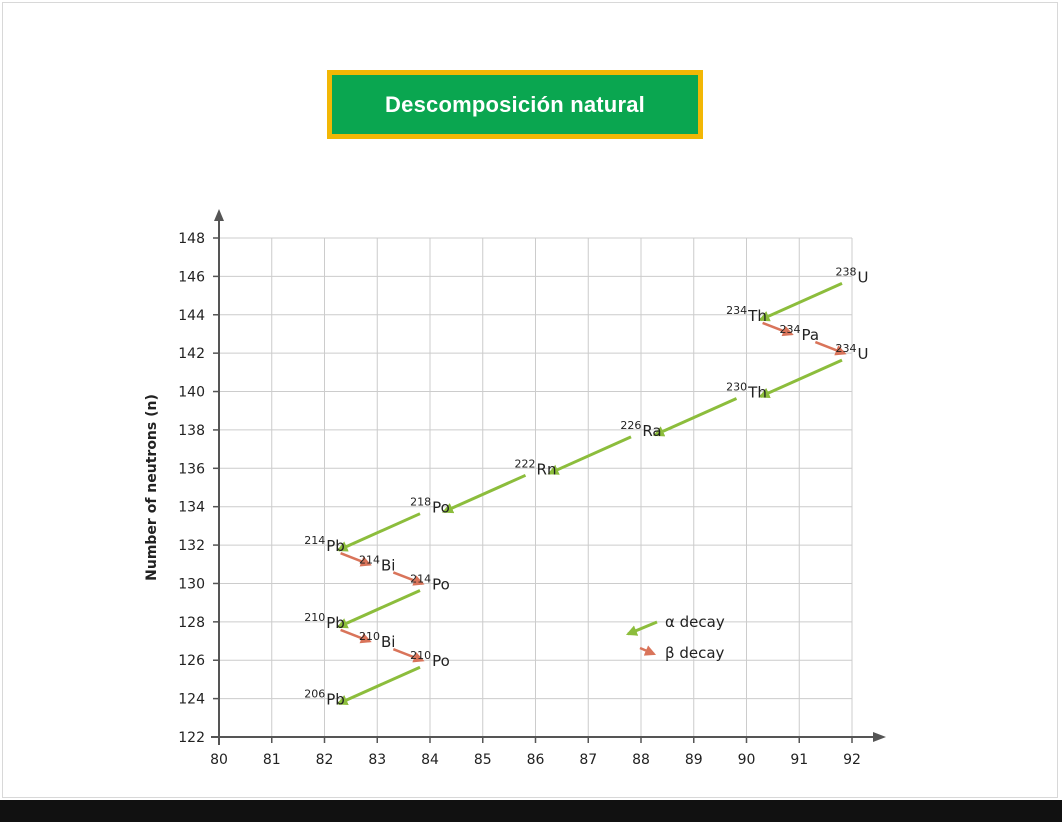 The width and height of the screenshot is (1062, 822). What do you see at coordinates (219, 215) in the screenshot?
I see `y-axis-arrowhead` at bounding box center [219, 215].